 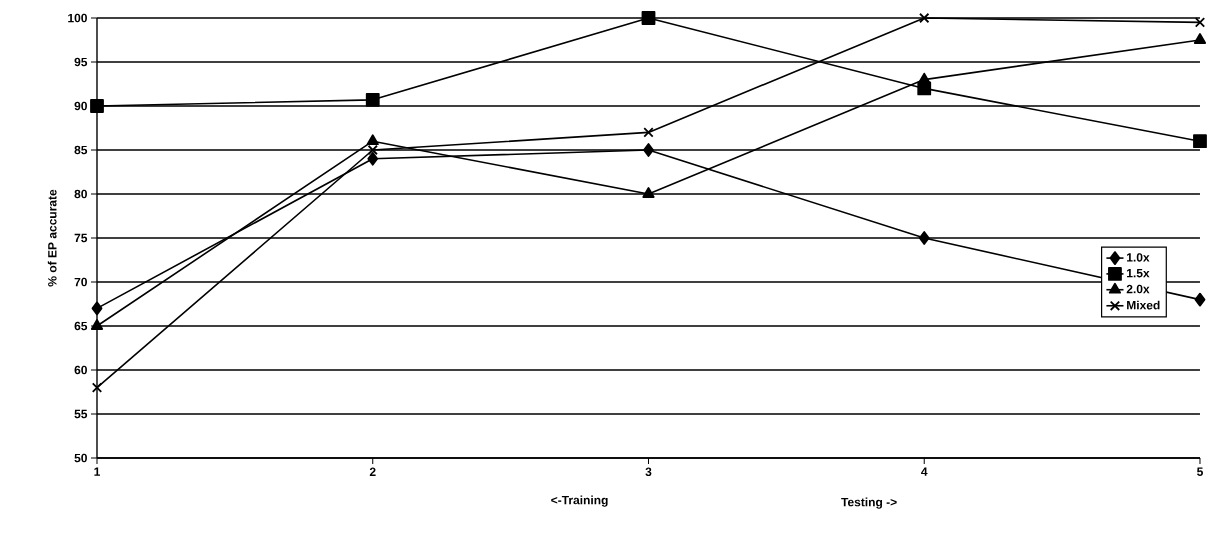 I want to click on y-tick-label: 55, so click(x=81, y=414).